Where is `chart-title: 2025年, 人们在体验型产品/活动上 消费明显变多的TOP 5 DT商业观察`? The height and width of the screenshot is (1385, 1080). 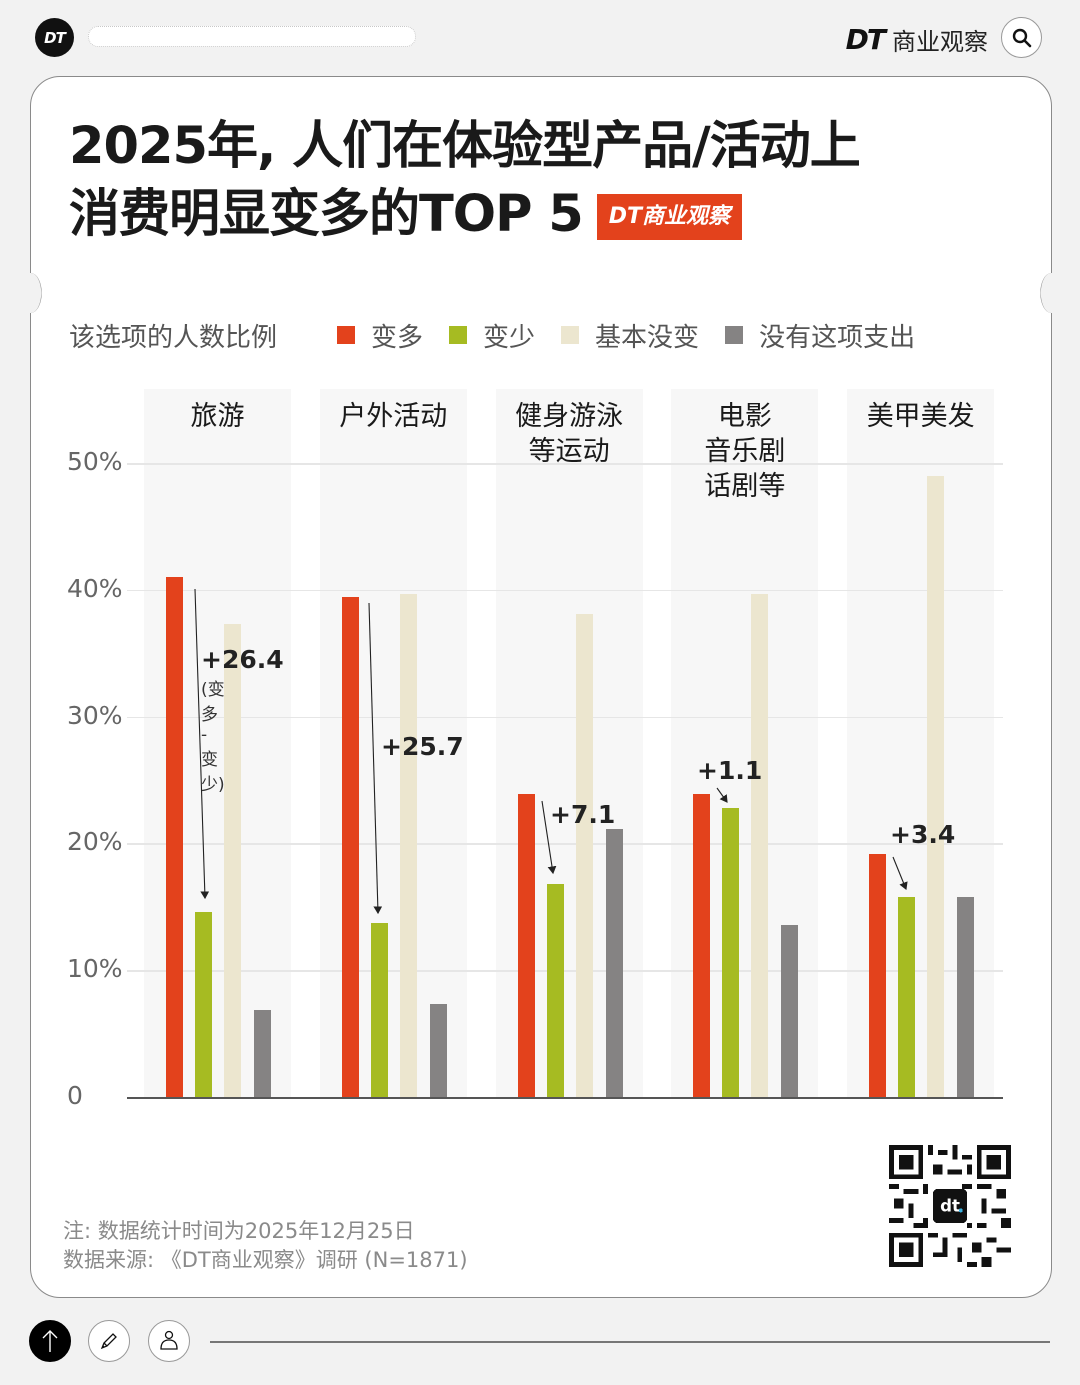 chart-title: 2025年, 人们在体验型产品/活动上 消费明显变多的TOP 5 DT商业观察 is located at coordinates (465, 181).